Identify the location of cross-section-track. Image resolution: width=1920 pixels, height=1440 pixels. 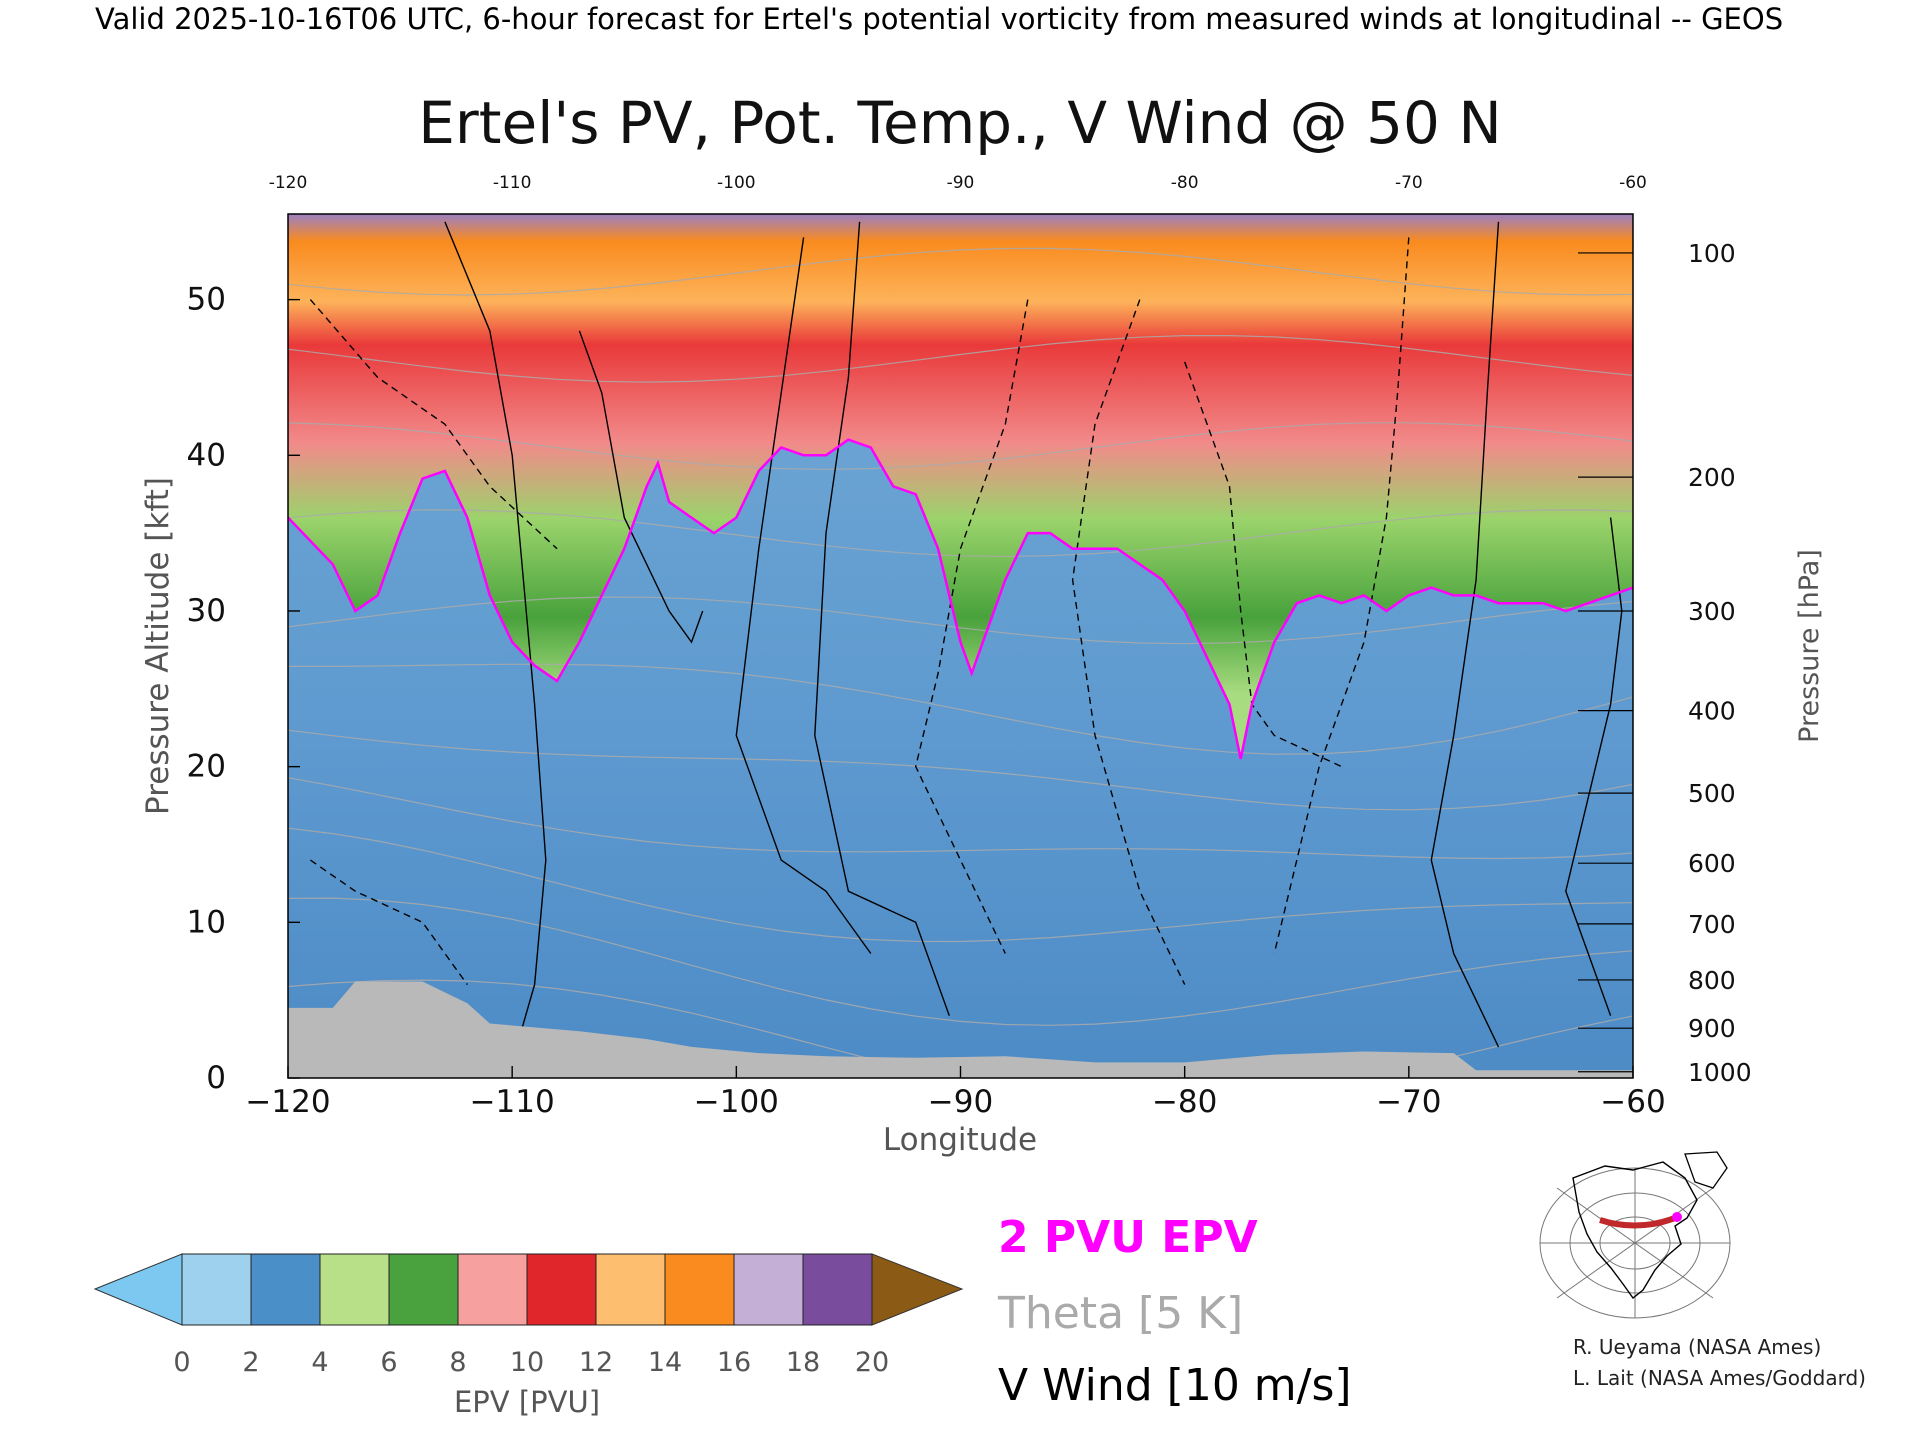
(1638, 1222).